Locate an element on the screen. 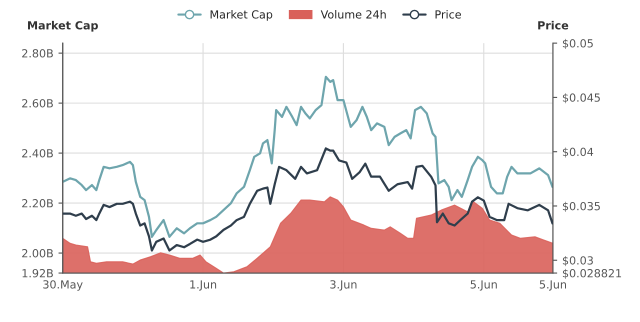 The image size is (640, 322). legend-label: Price is located at coordinates (448, 14).